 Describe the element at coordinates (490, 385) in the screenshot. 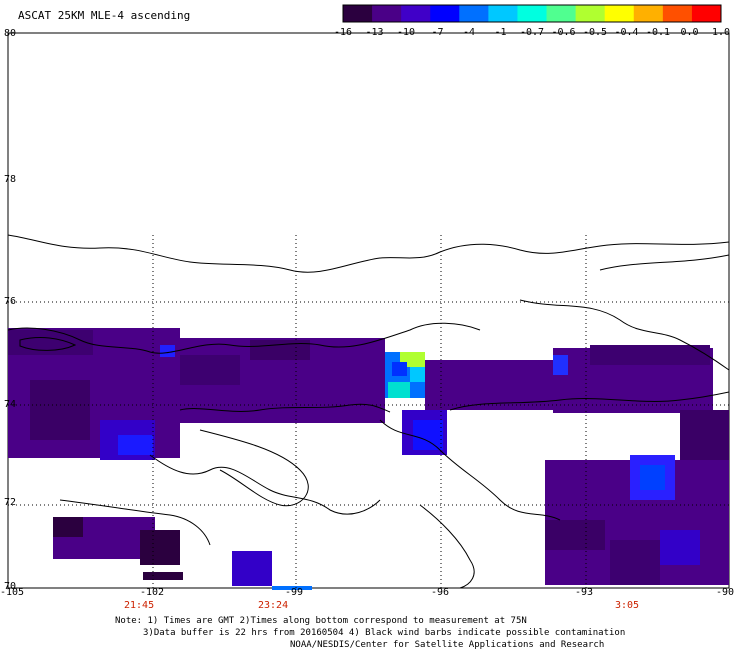

I see `swath-mid` at that location.